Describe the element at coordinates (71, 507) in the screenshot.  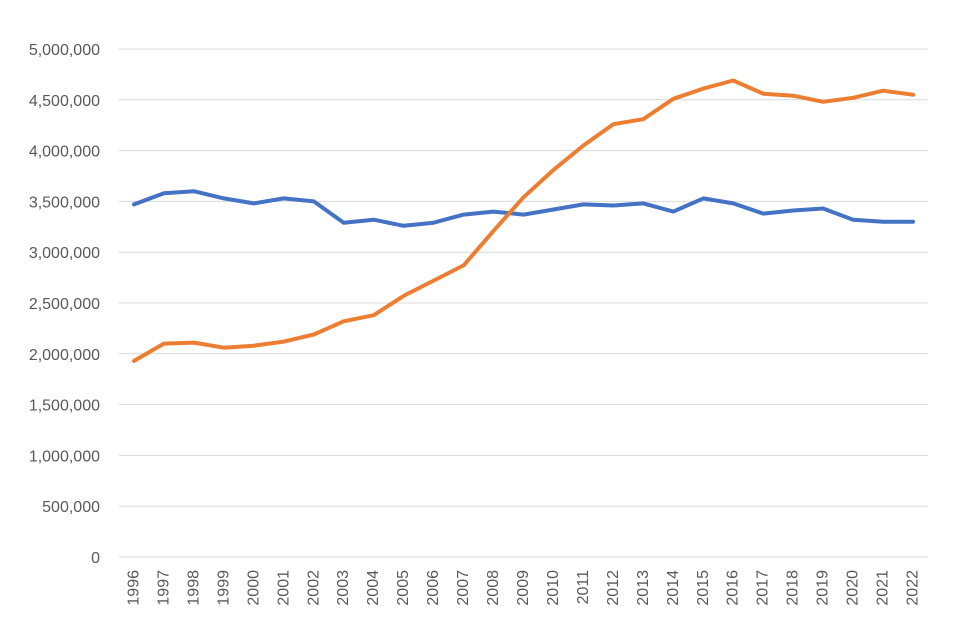
I see `y-tick-label: 500,000` at that location.